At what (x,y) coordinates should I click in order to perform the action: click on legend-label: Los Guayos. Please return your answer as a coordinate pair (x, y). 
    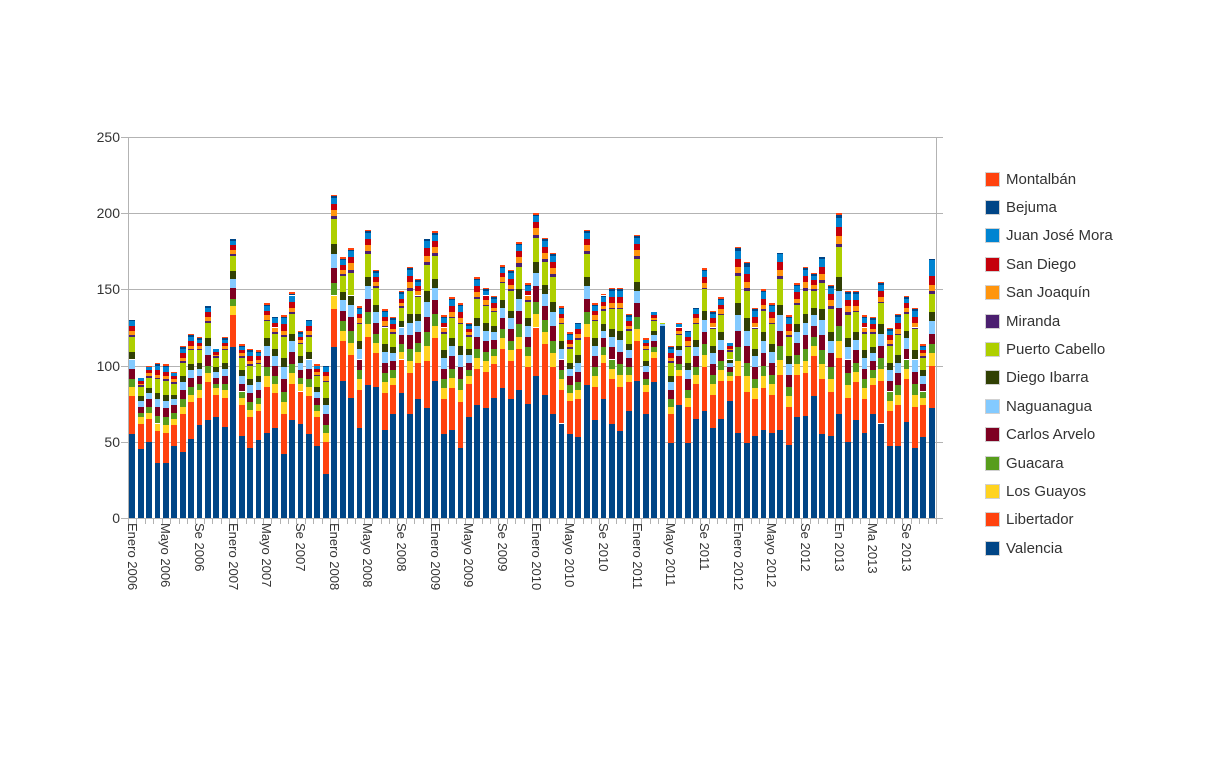
    Looking at the image, I should click on (1046, 491).